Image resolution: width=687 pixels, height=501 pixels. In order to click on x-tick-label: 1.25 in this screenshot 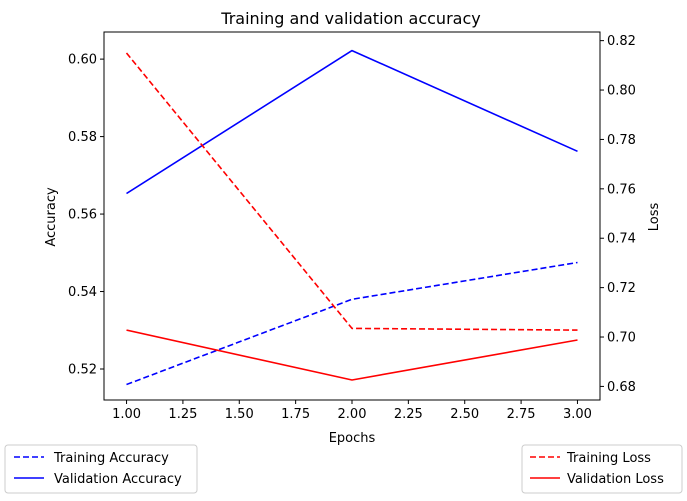, I will do `click(182, 414)`.